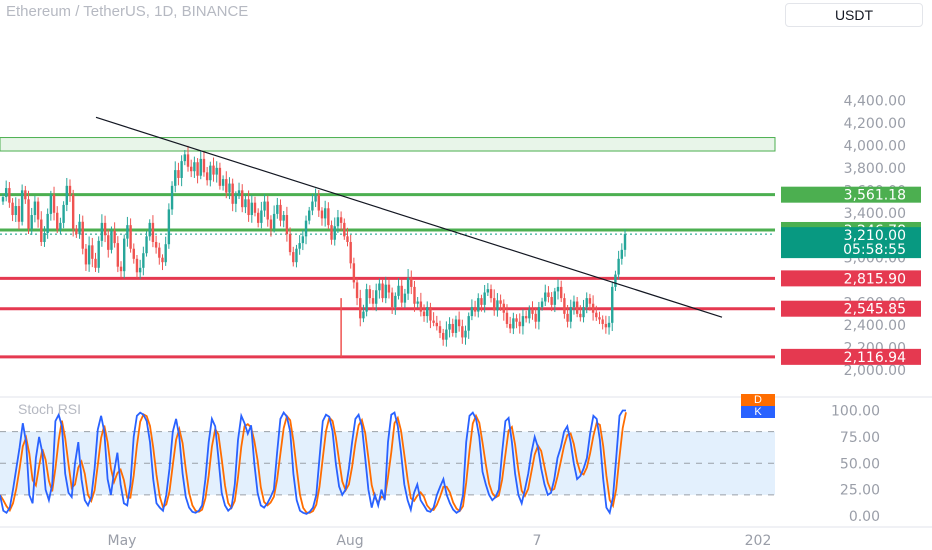  What do you see at coordinates (537, 541) in the screenshot?
I see `x-axis-label: 7` at bounding box center [537, 541].